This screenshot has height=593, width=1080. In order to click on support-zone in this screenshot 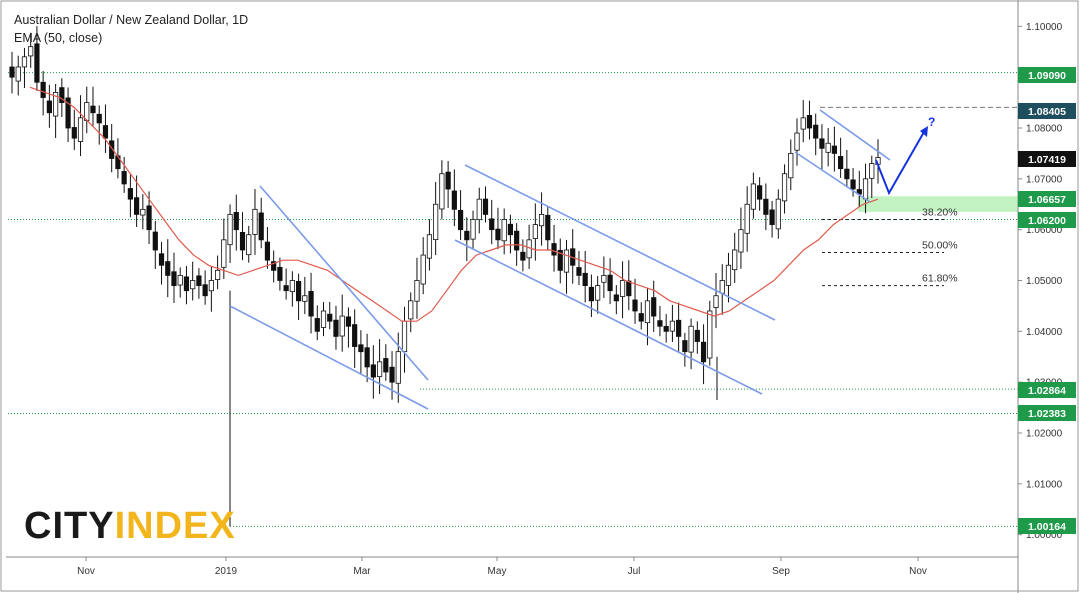, I will do `click(938, 204)`.